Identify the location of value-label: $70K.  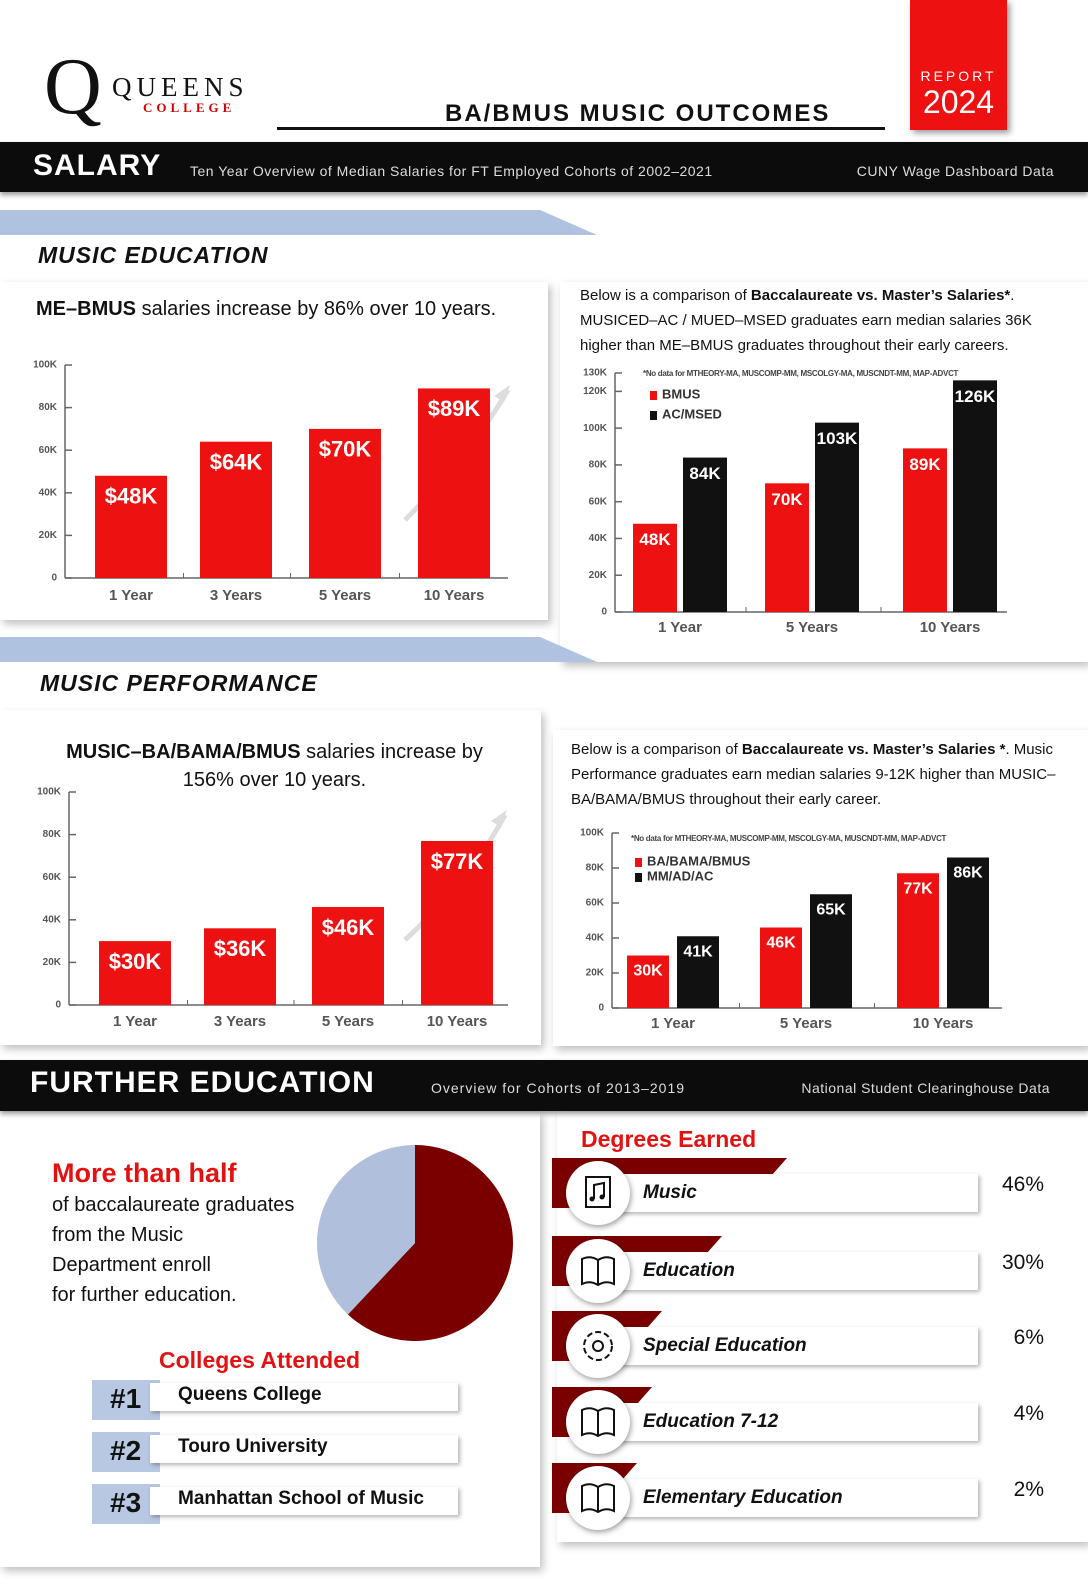
(345, 449).